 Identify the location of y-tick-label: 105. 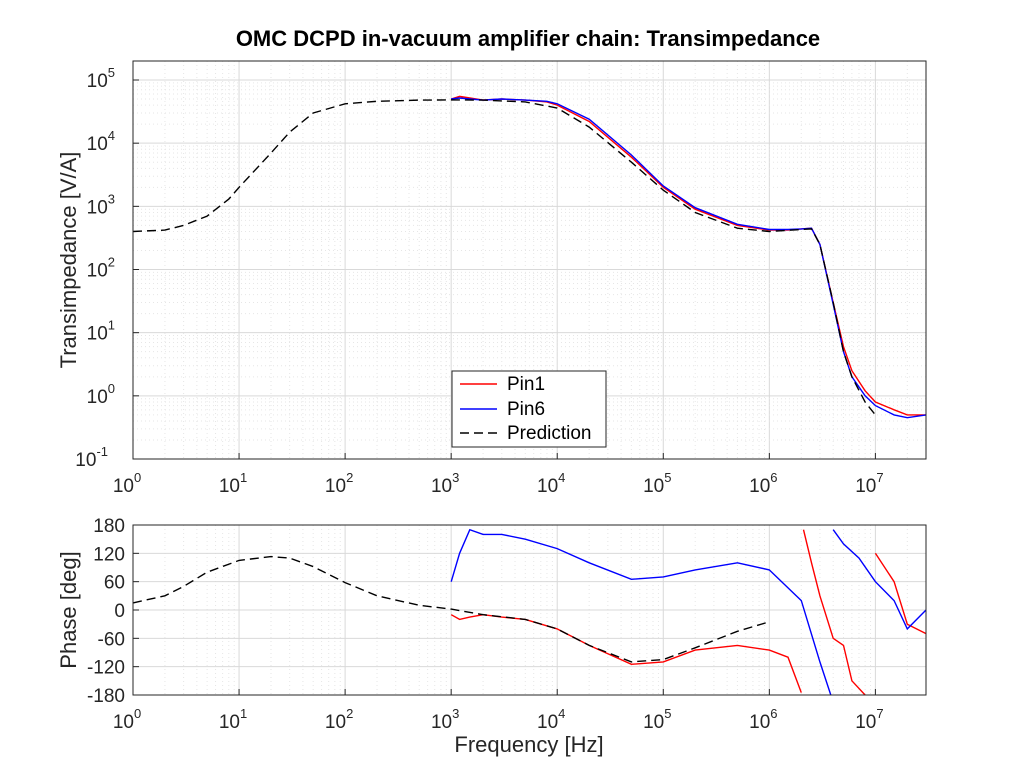
(101, 78).